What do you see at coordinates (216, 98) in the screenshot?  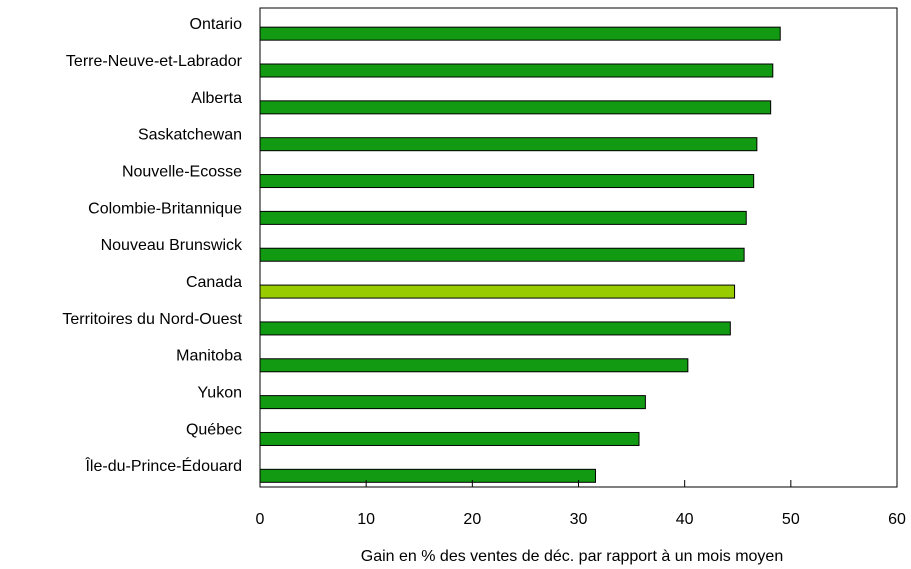 I see `category-label: Alberta` at bounding box center [216, 98].